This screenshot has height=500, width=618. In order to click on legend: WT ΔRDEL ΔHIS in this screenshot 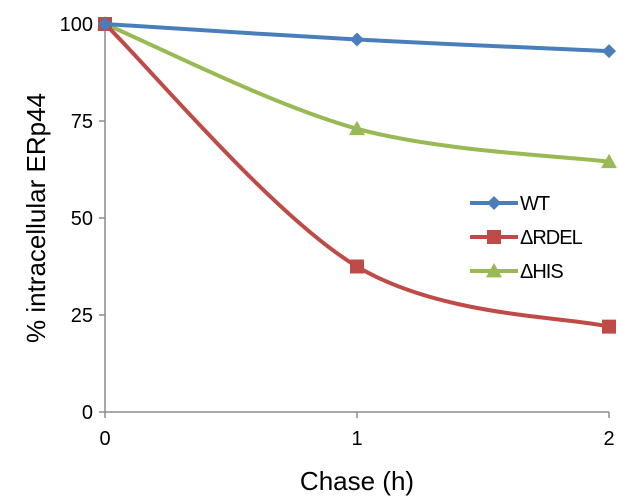, I will do `click(527, 238)`.